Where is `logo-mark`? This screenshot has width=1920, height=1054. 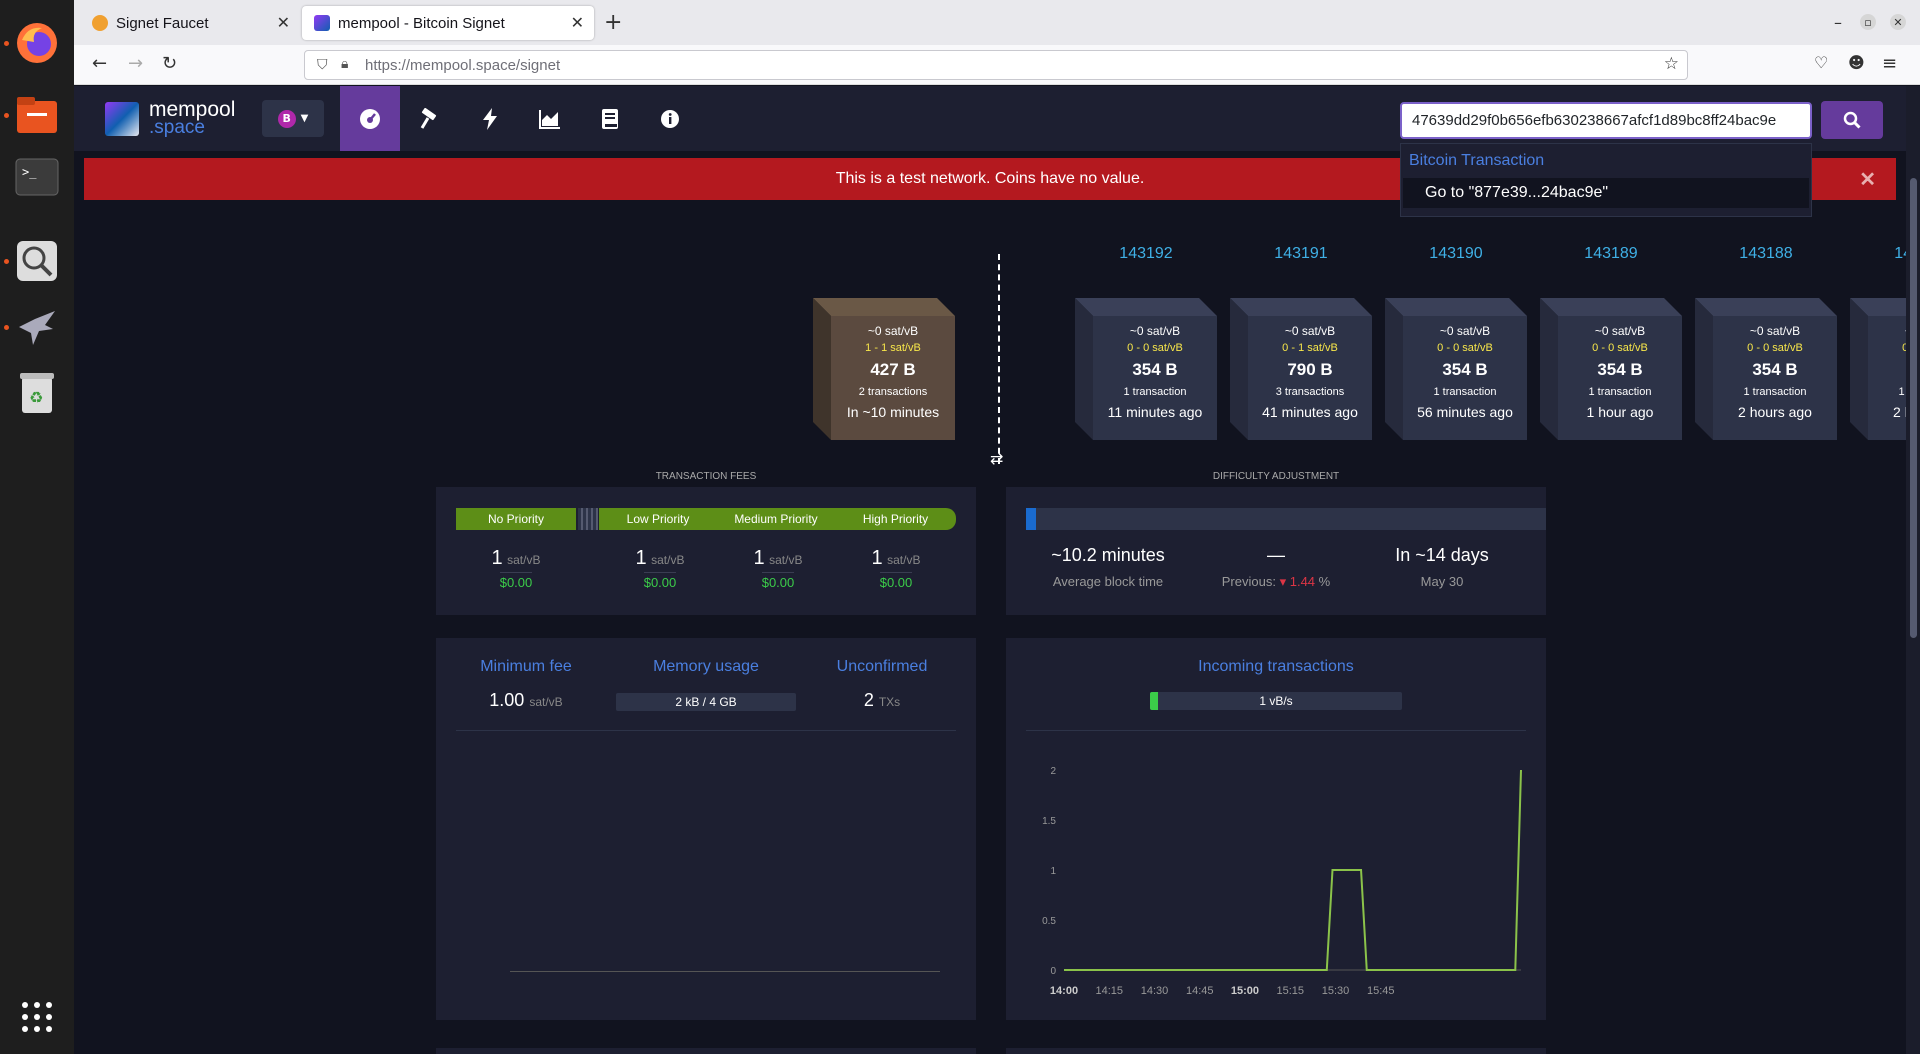
logo-mark is located at coordinates (122, 119).